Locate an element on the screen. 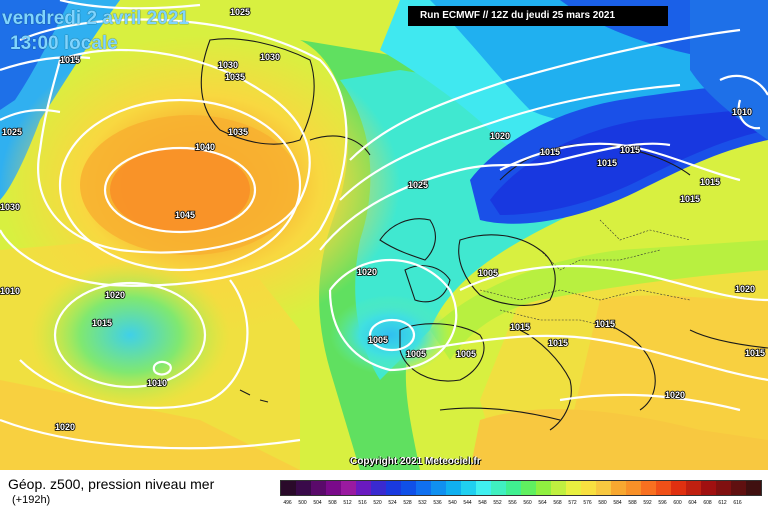  color-scale-tick: 520 is located at coordinates (377, 503).